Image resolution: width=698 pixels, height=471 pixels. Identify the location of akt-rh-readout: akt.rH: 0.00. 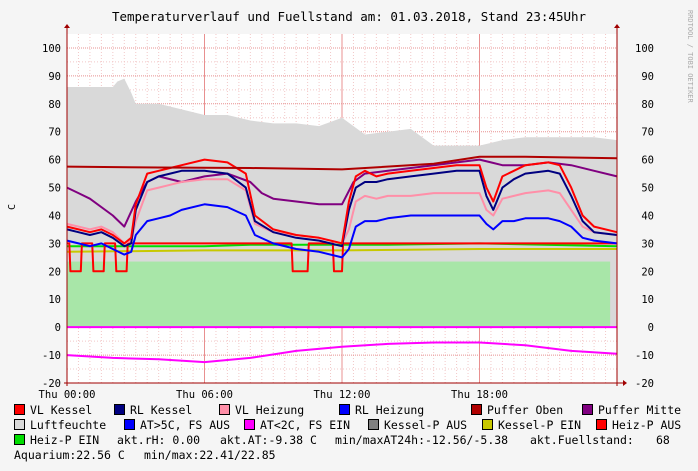
(159, 440).